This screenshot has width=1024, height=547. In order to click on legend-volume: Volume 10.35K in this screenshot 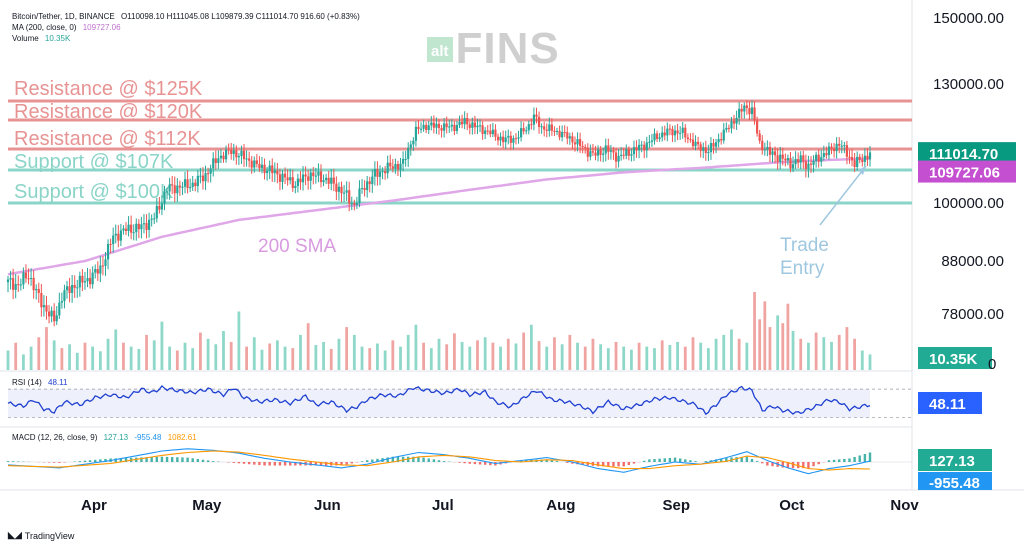, I will do `click(43, 38)`.